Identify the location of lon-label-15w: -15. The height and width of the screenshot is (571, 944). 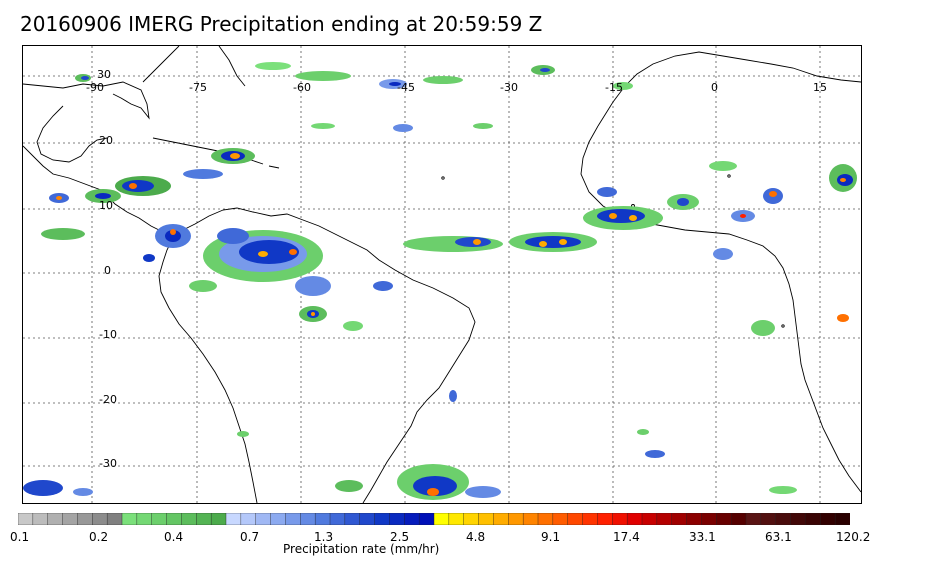
(614, 87).